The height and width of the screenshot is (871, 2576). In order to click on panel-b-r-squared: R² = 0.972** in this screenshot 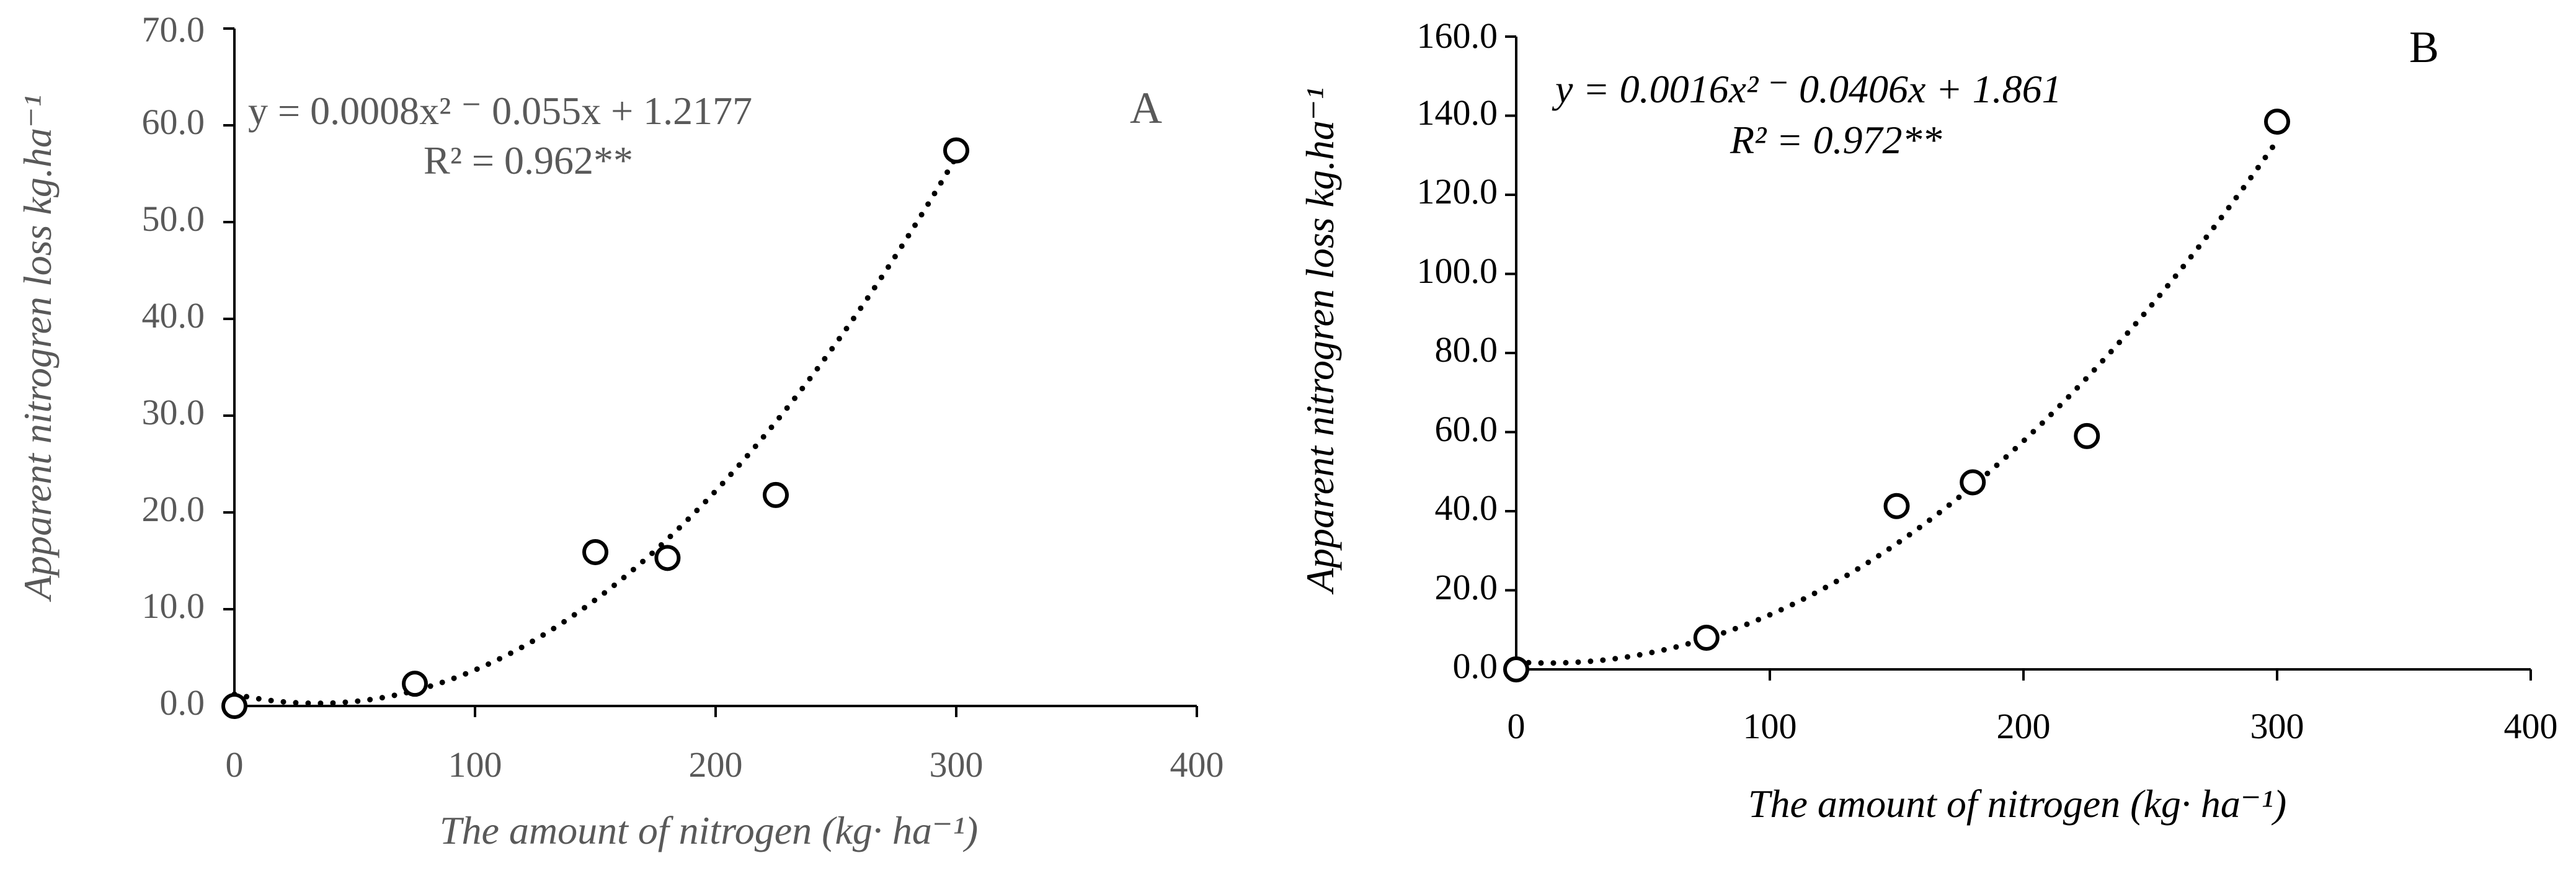, I will do `click(1836, 140)`.